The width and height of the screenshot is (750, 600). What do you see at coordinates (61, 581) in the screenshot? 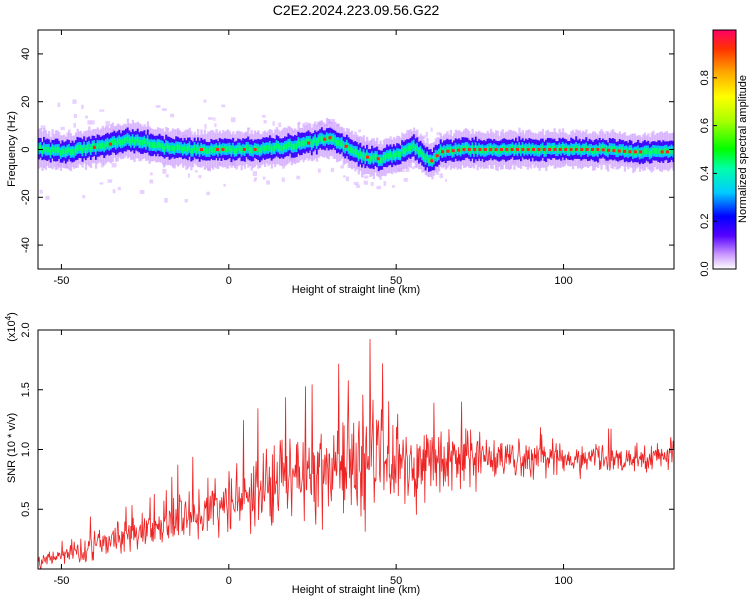
I see `snr-x-tick-label: -50` at bounding box center [61, 581].